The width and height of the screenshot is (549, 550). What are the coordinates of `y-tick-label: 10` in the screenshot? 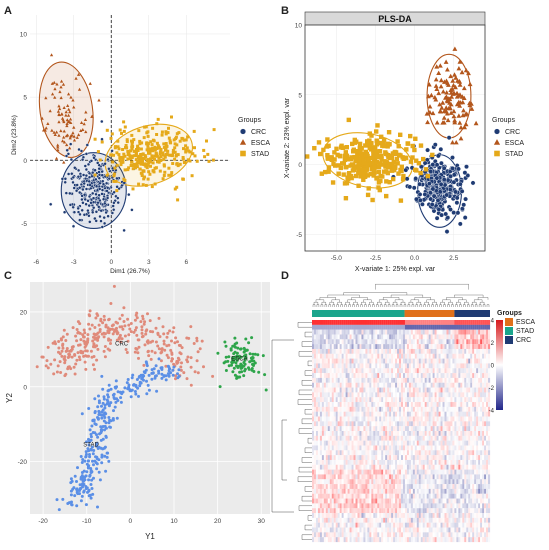 It's located at (24, 34).